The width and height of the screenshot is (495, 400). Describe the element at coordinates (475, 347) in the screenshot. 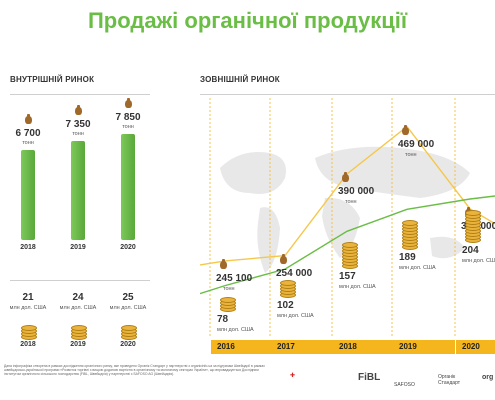

I see `foreign-year-label: 2020` at that location.